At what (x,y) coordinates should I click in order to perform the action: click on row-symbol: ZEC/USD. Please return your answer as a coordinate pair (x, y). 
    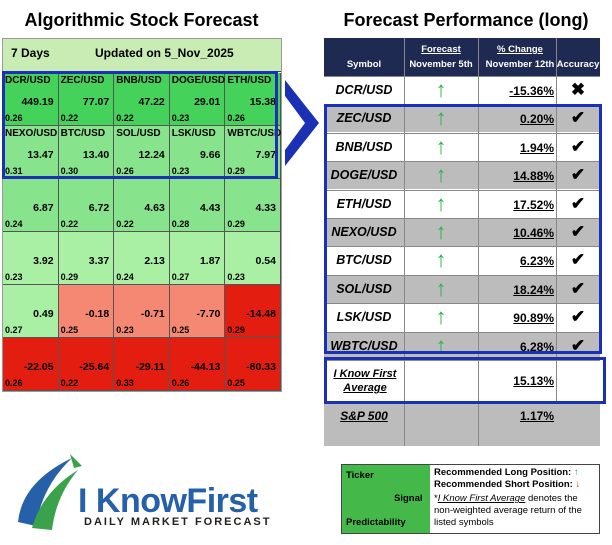
    Looking at the image, I should click on (364, 118).